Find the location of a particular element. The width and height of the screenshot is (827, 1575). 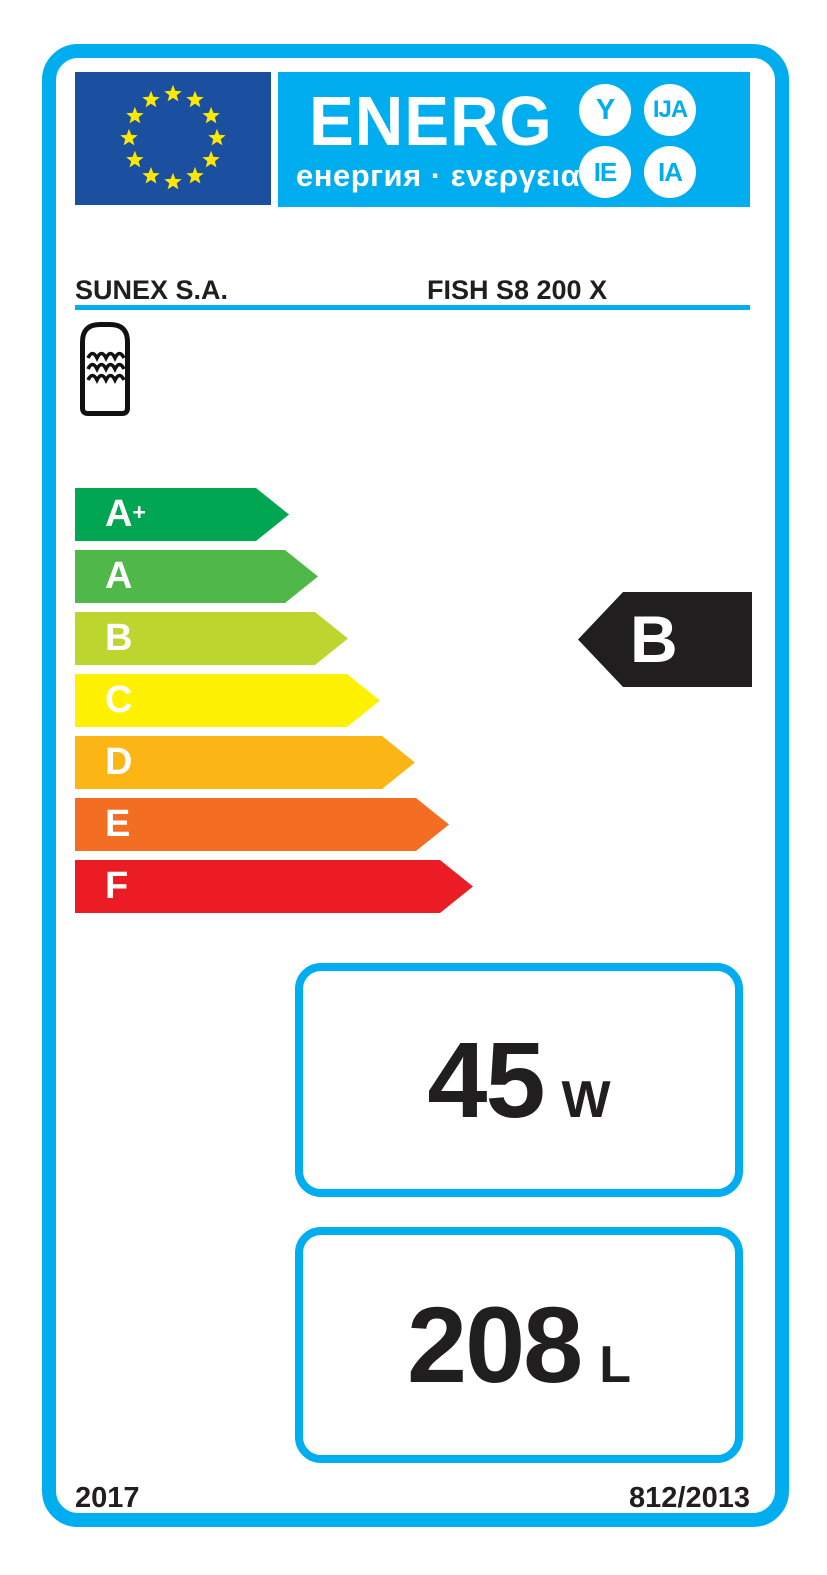

selected-class-letter: B is located at coordinates (654, 639).